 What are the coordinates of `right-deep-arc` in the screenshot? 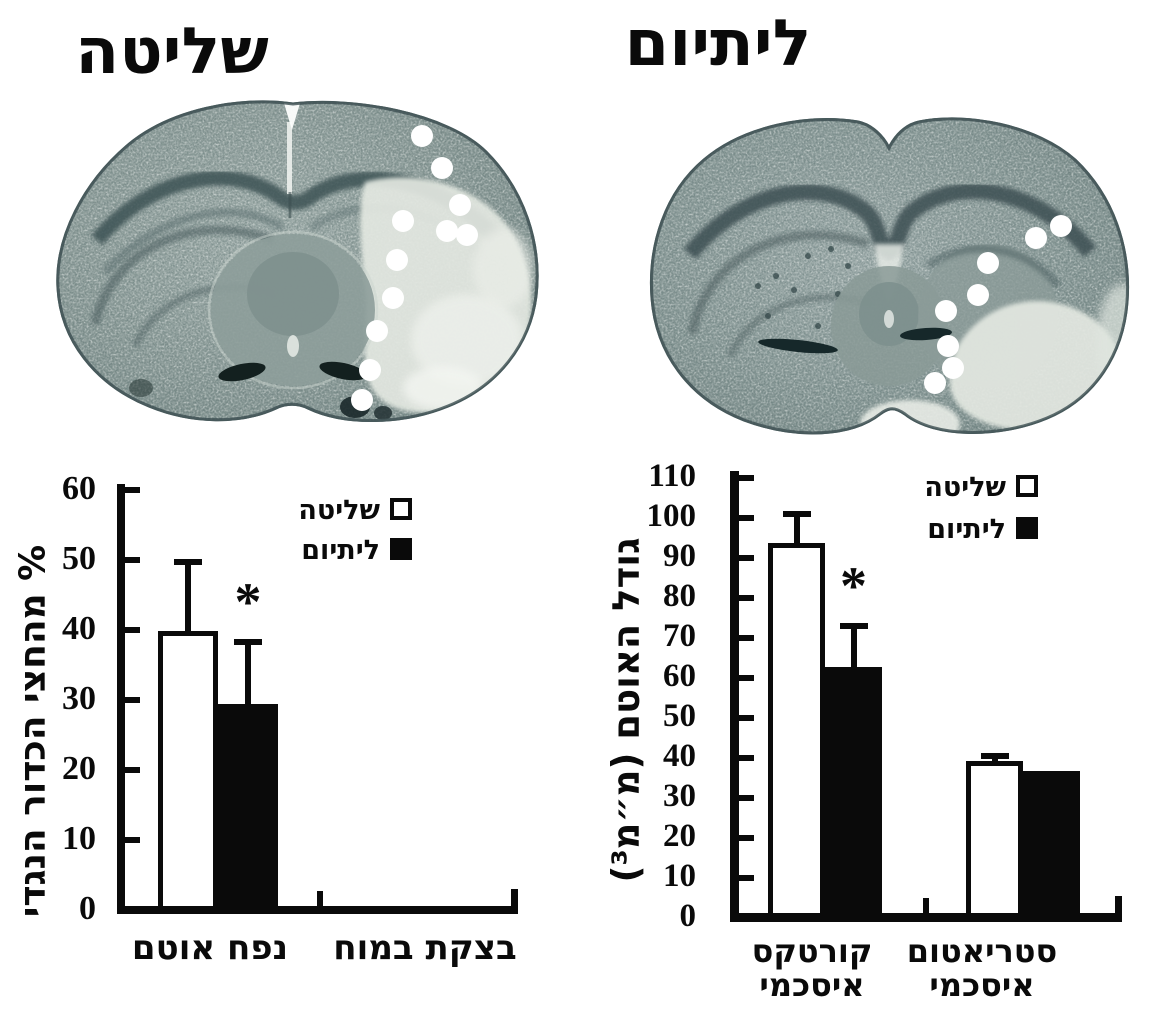 It's located at (993, 266).